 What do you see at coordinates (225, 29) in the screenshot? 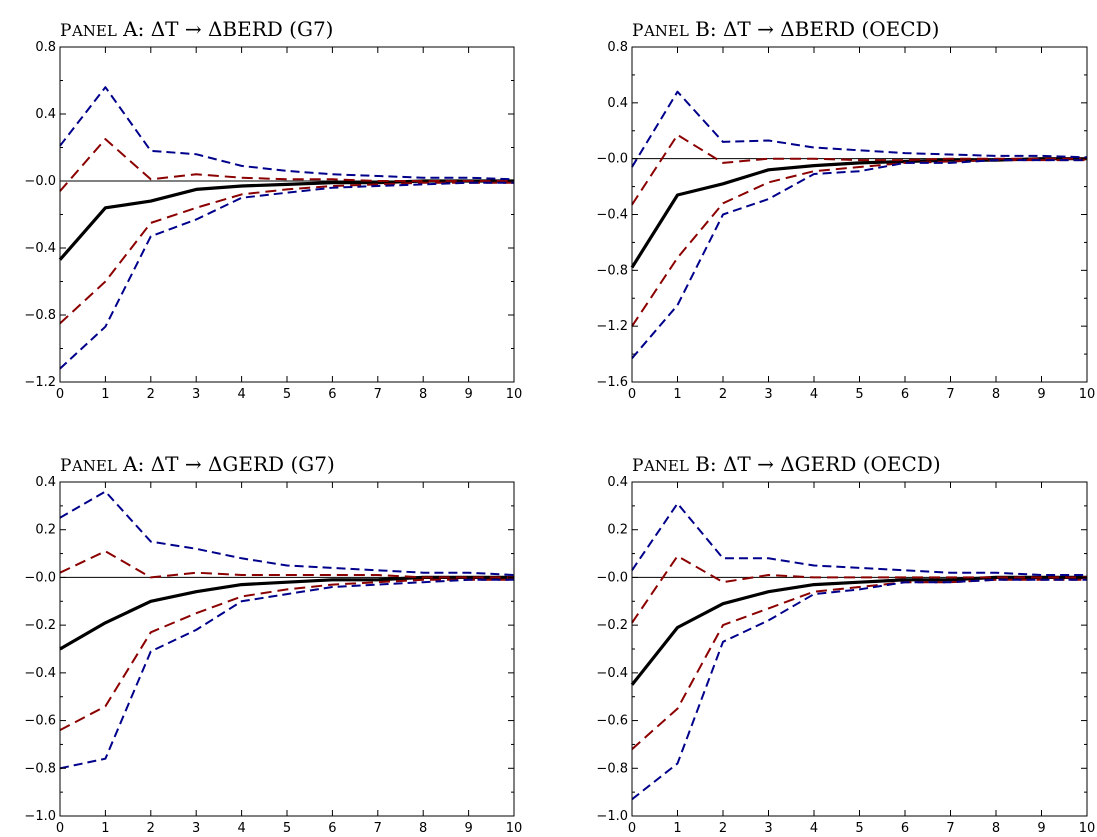
I see `panel-title-text: A: ΔT → ΔBERD (G7)` at bounding box center [225, 29].